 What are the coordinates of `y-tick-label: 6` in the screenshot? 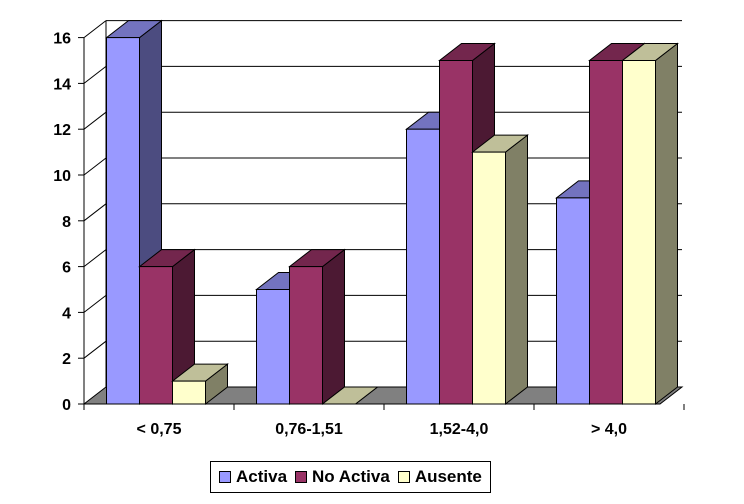 It's located at (66, 268).